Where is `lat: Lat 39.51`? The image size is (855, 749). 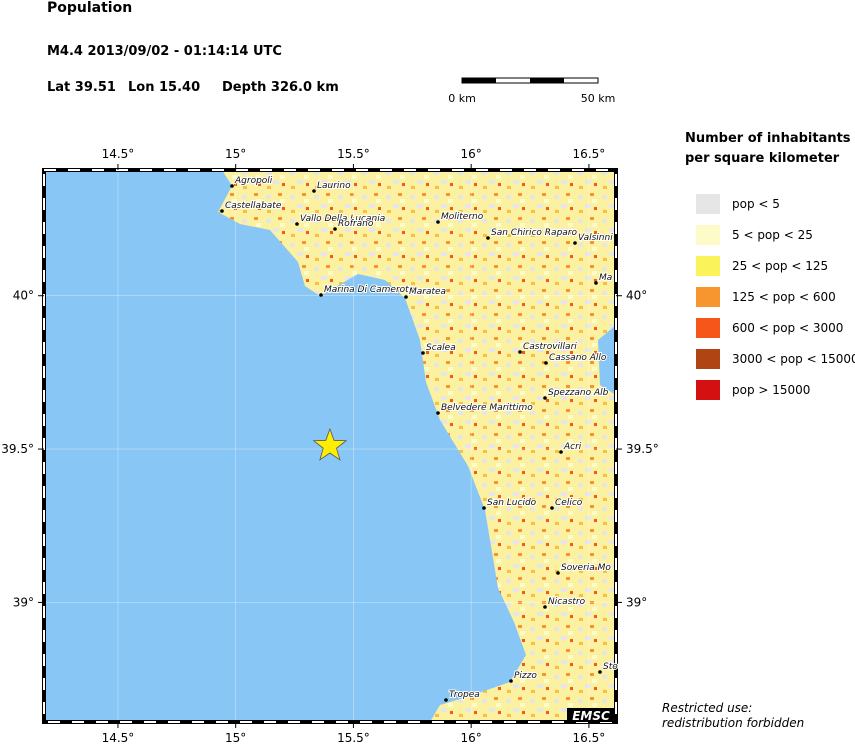 lat: Lat 39.51 is located at coordinates (81, 87).